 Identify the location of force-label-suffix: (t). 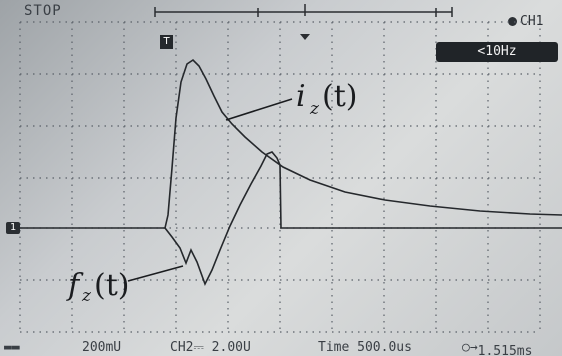
(111, 285).